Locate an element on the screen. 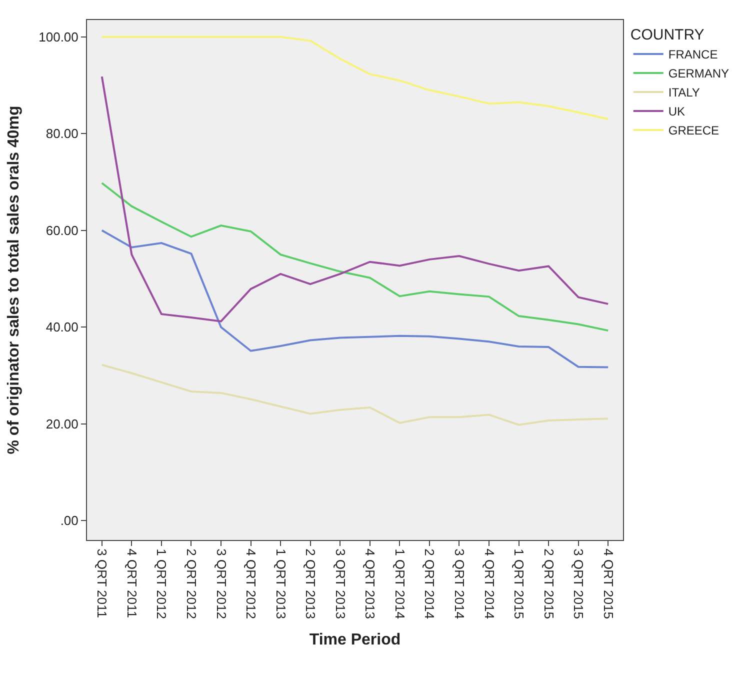 This screenshot has height=680, width=748. x-tick-label: 2 QRT 2012 is located at coordinates (191, 583).